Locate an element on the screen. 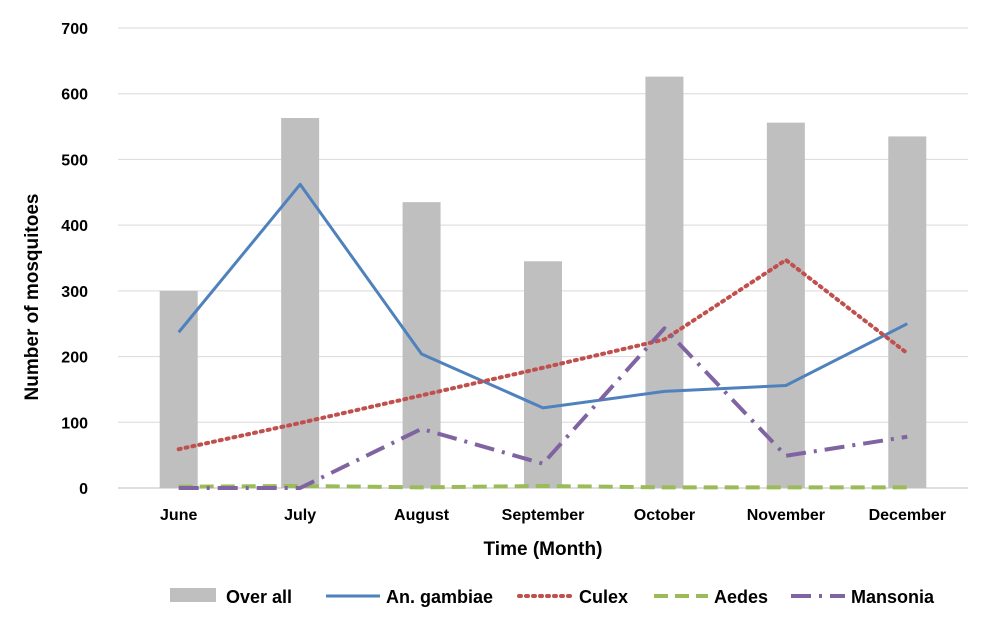 The image size is (1000, 632). x-tick-label: November is located at coordinates (786, 515).